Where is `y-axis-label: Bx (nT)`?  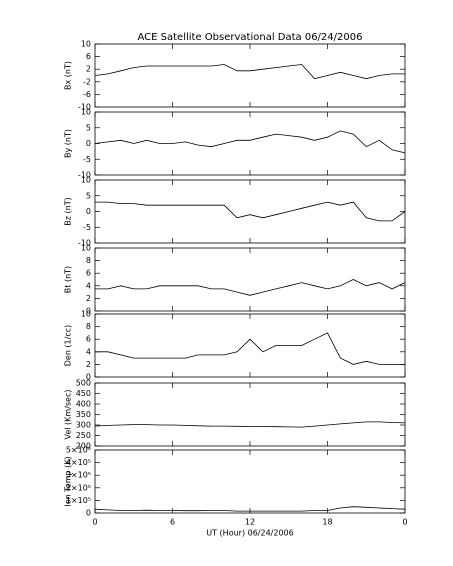
y-axis-label: Bx (nT) is located at coordinates (68, 75).